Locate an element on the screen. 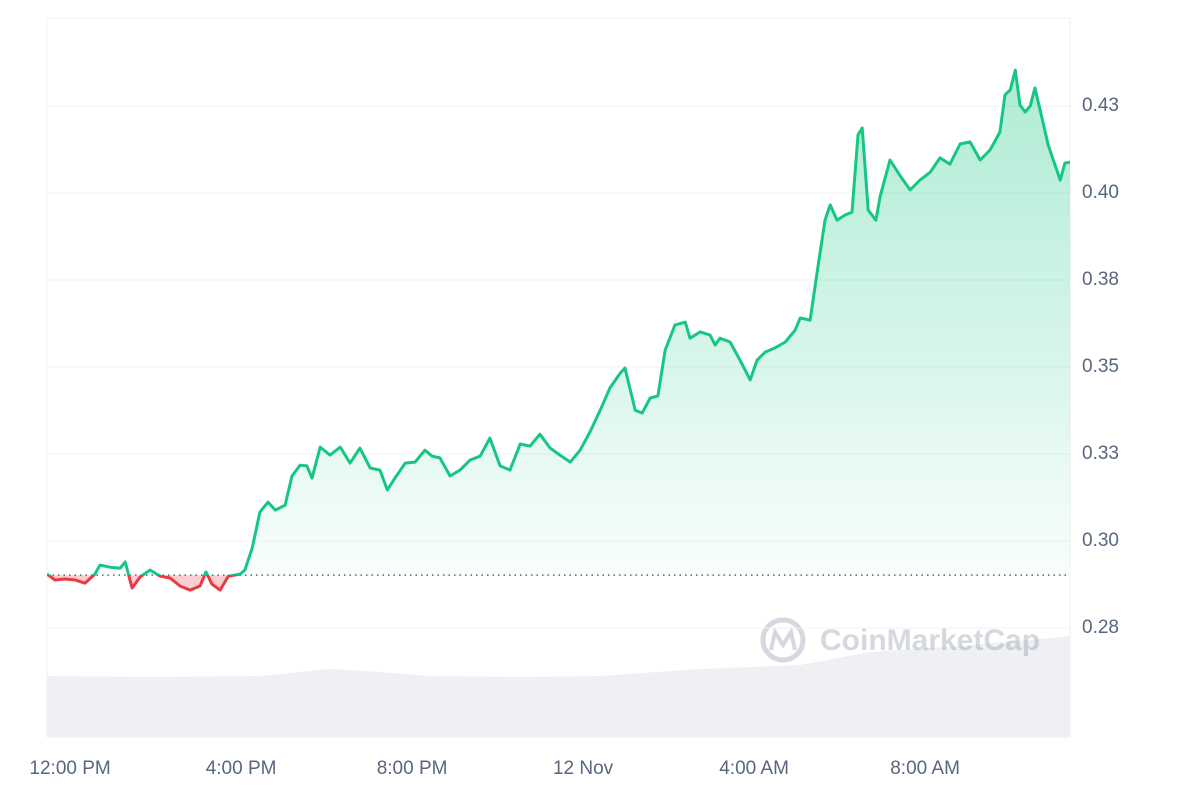 The height and width of the screenshot is (805, 1200). y-tick-label: 0.40 is located at coordinates (1100, 192).